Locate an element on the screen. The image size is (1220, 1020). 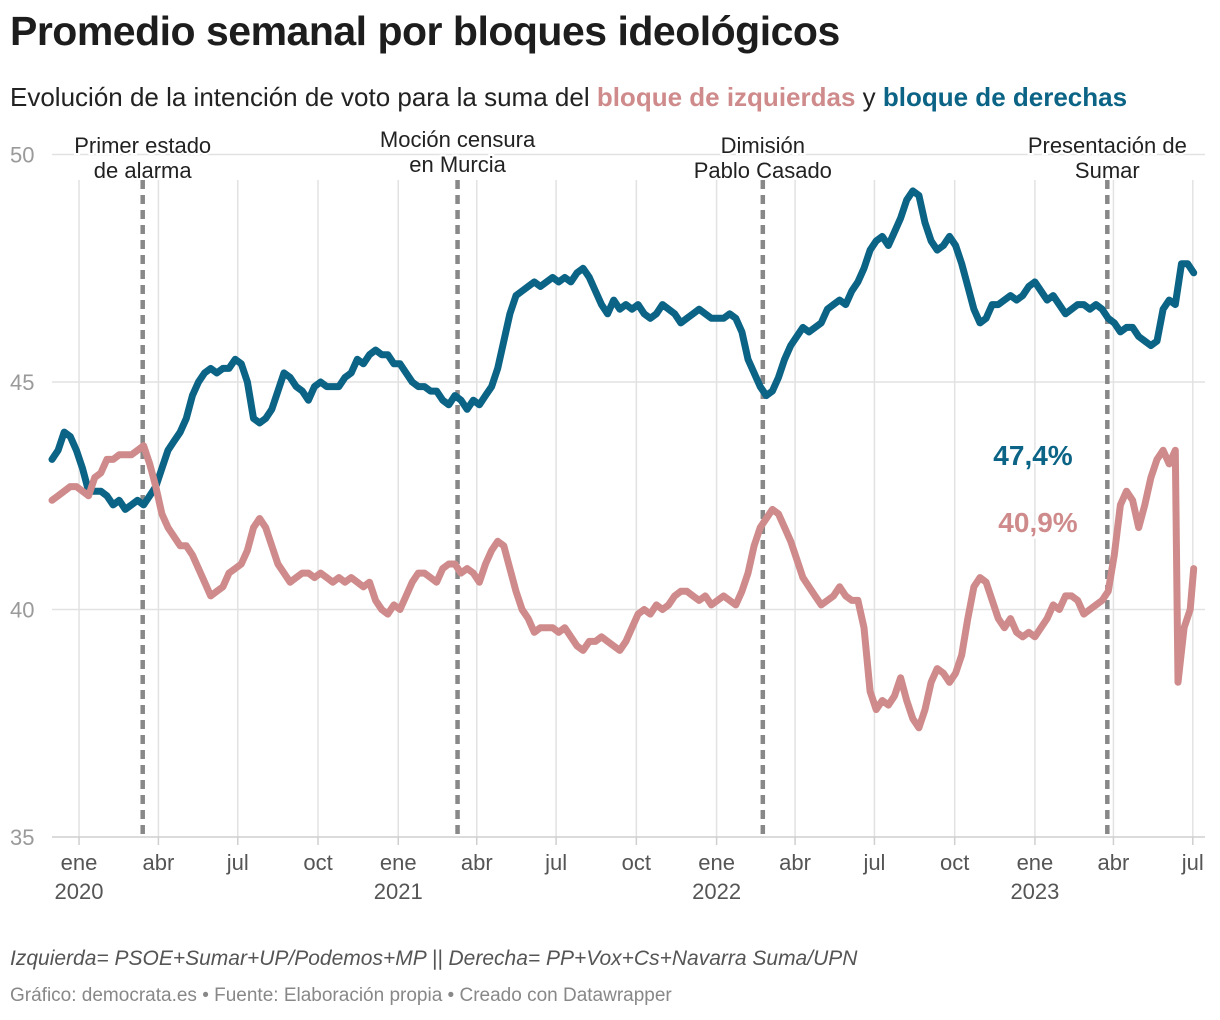
event-label: de alarma is located at coordinates (143, 170).